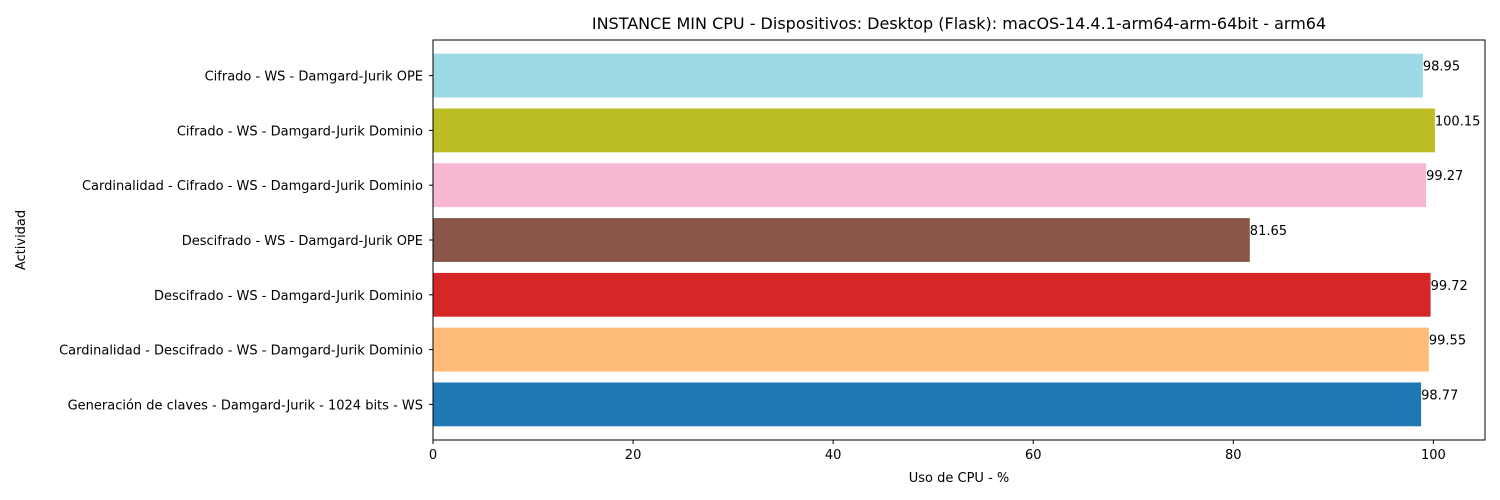 This screenshot has width=1500, height=500. Describe the element at coordinates (959, 478) in the screenshot. I see `x-axis-label: Uso de CPU - %` at that location.